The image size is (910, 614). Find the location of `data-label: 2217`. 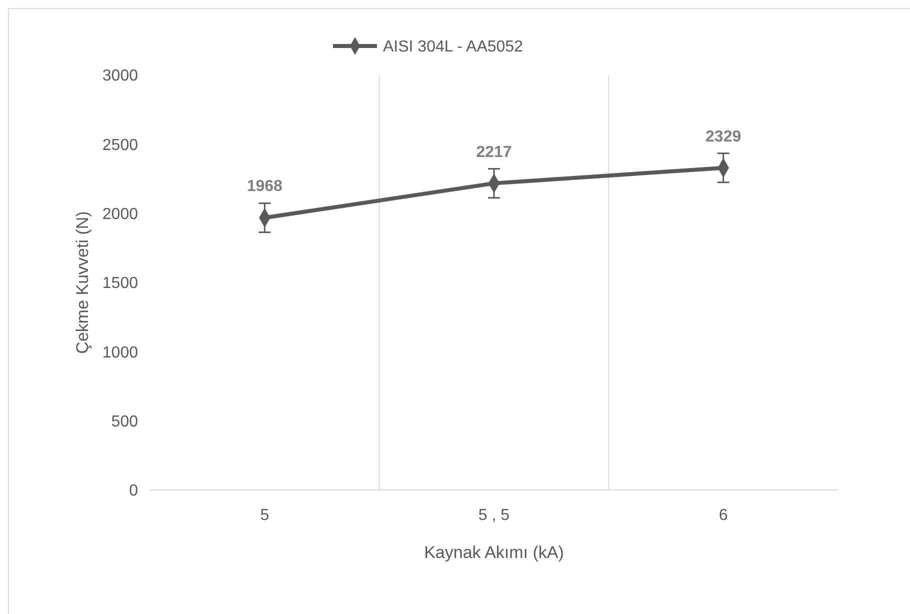

data-label: 2217 is located at coordinates (494, 152).